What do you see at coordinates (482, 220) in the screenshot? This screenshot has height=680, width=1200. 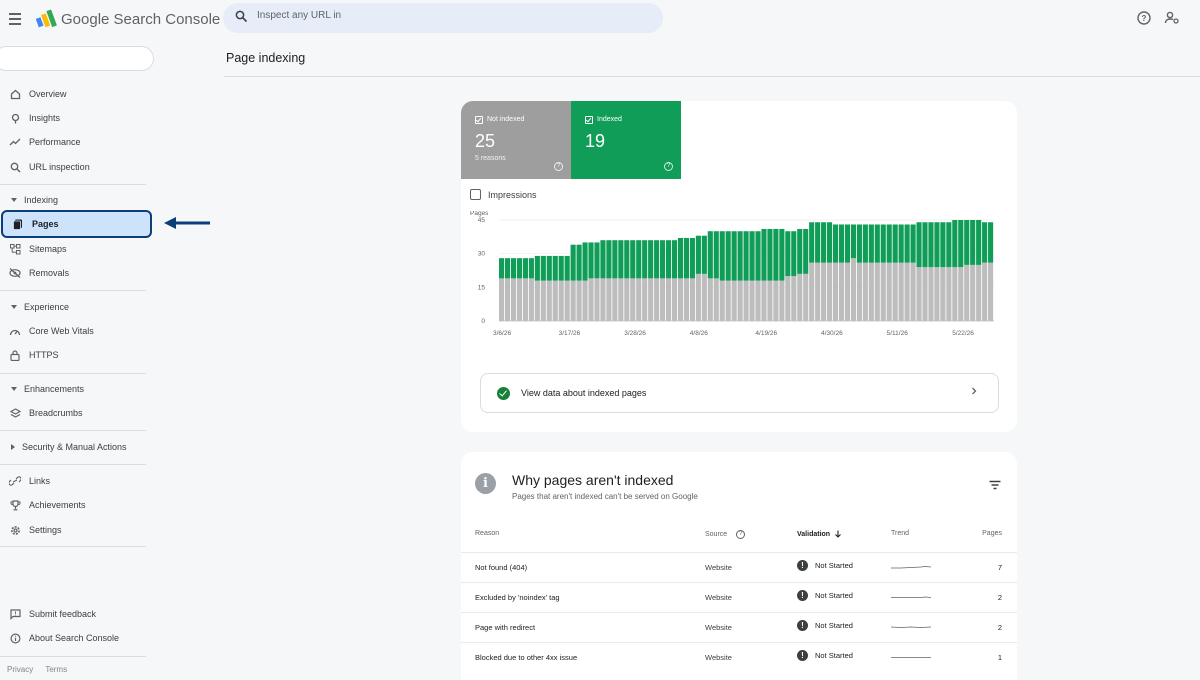 I see `y-tick-label: 45` at bounding box center [482, 220].